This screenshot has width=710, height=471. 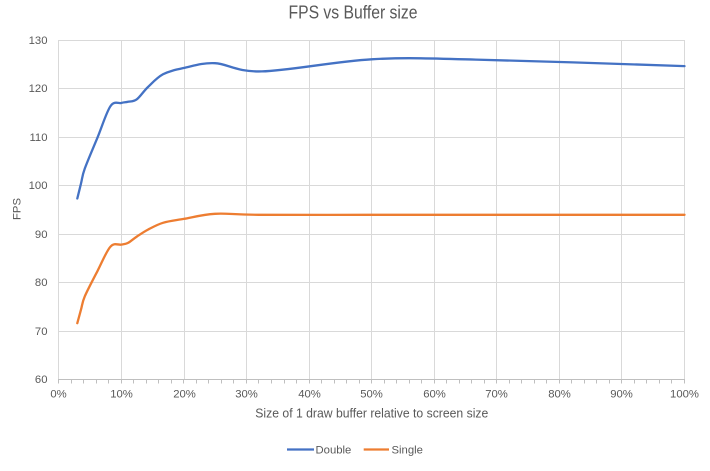 I want to click on svg-text: FPS vs Buffer size, so click(x=353, y=12).